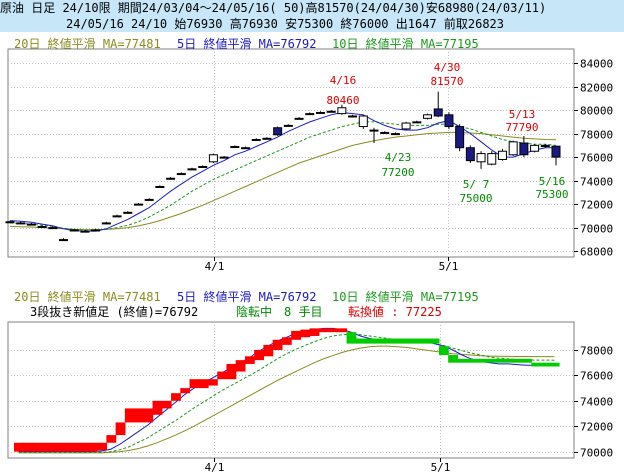 The width and height of the screenshot is (624, 475). I want to click on kagi-tick-label-y: 70000, so click(596, 453).